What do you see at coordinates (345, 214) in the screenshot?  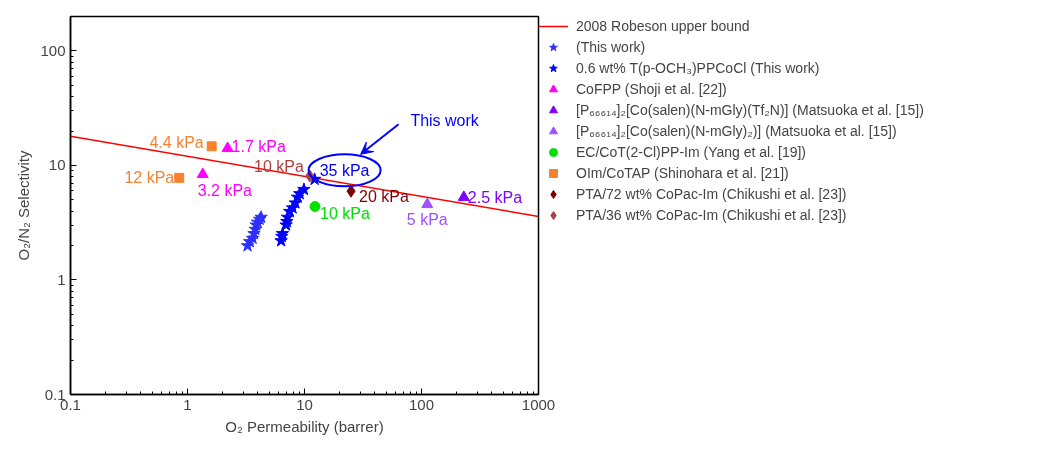 I see `annotation: 10 kPa` at bounding box center [345, 214].